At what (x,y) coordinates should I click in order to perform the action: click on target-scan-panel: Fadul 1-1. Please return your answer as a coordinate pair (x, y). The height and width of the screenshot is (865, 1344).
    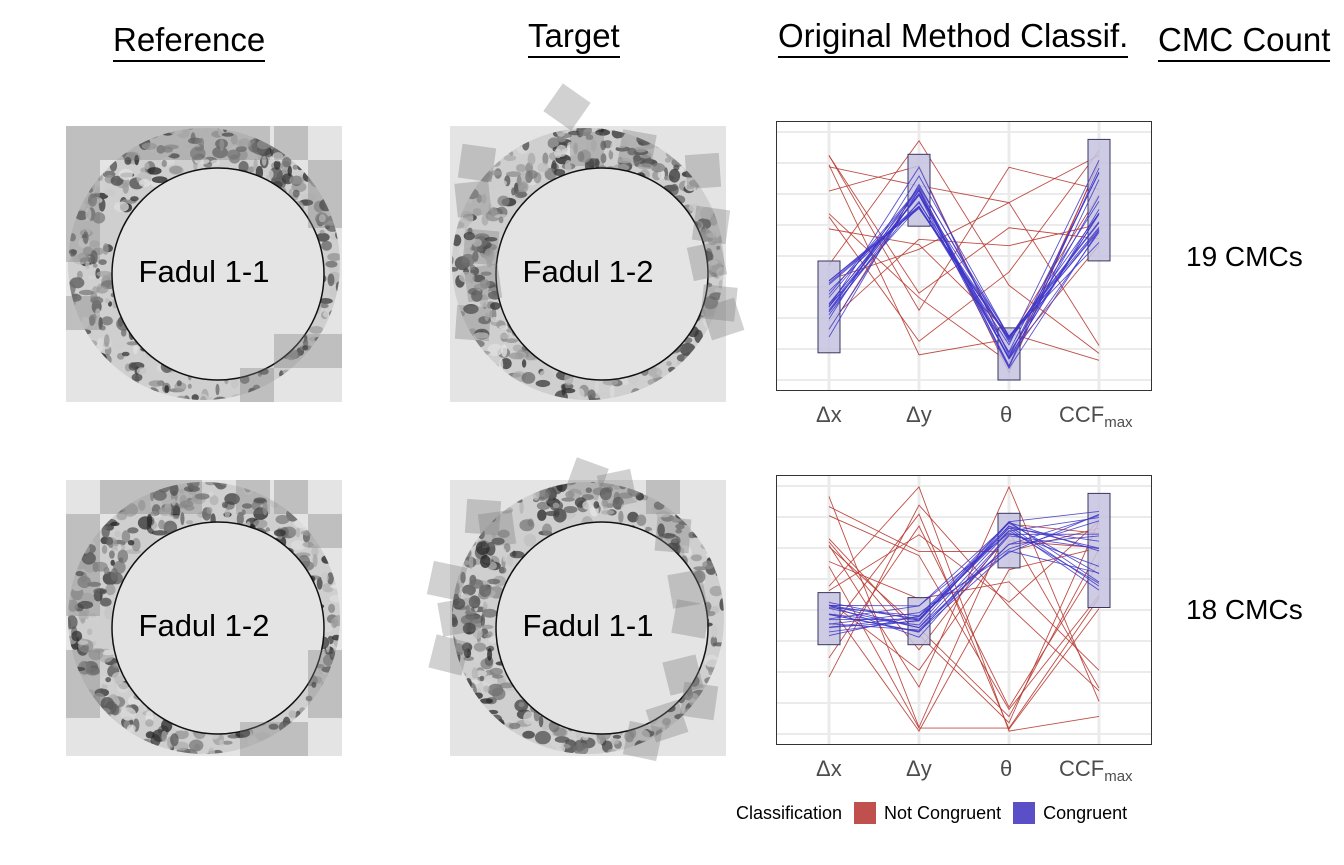
    Looking at the image, I should click on (576, 609).